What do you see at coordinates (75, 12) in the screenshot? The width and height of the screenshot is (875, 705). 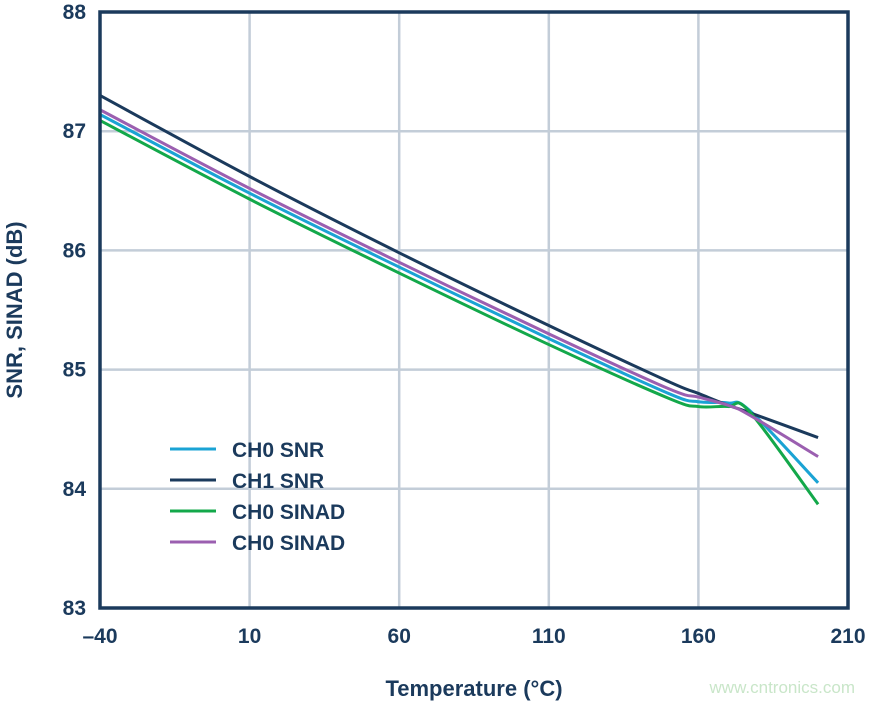 I see `y-tick-label: 88` at bounding box center [75, 12].